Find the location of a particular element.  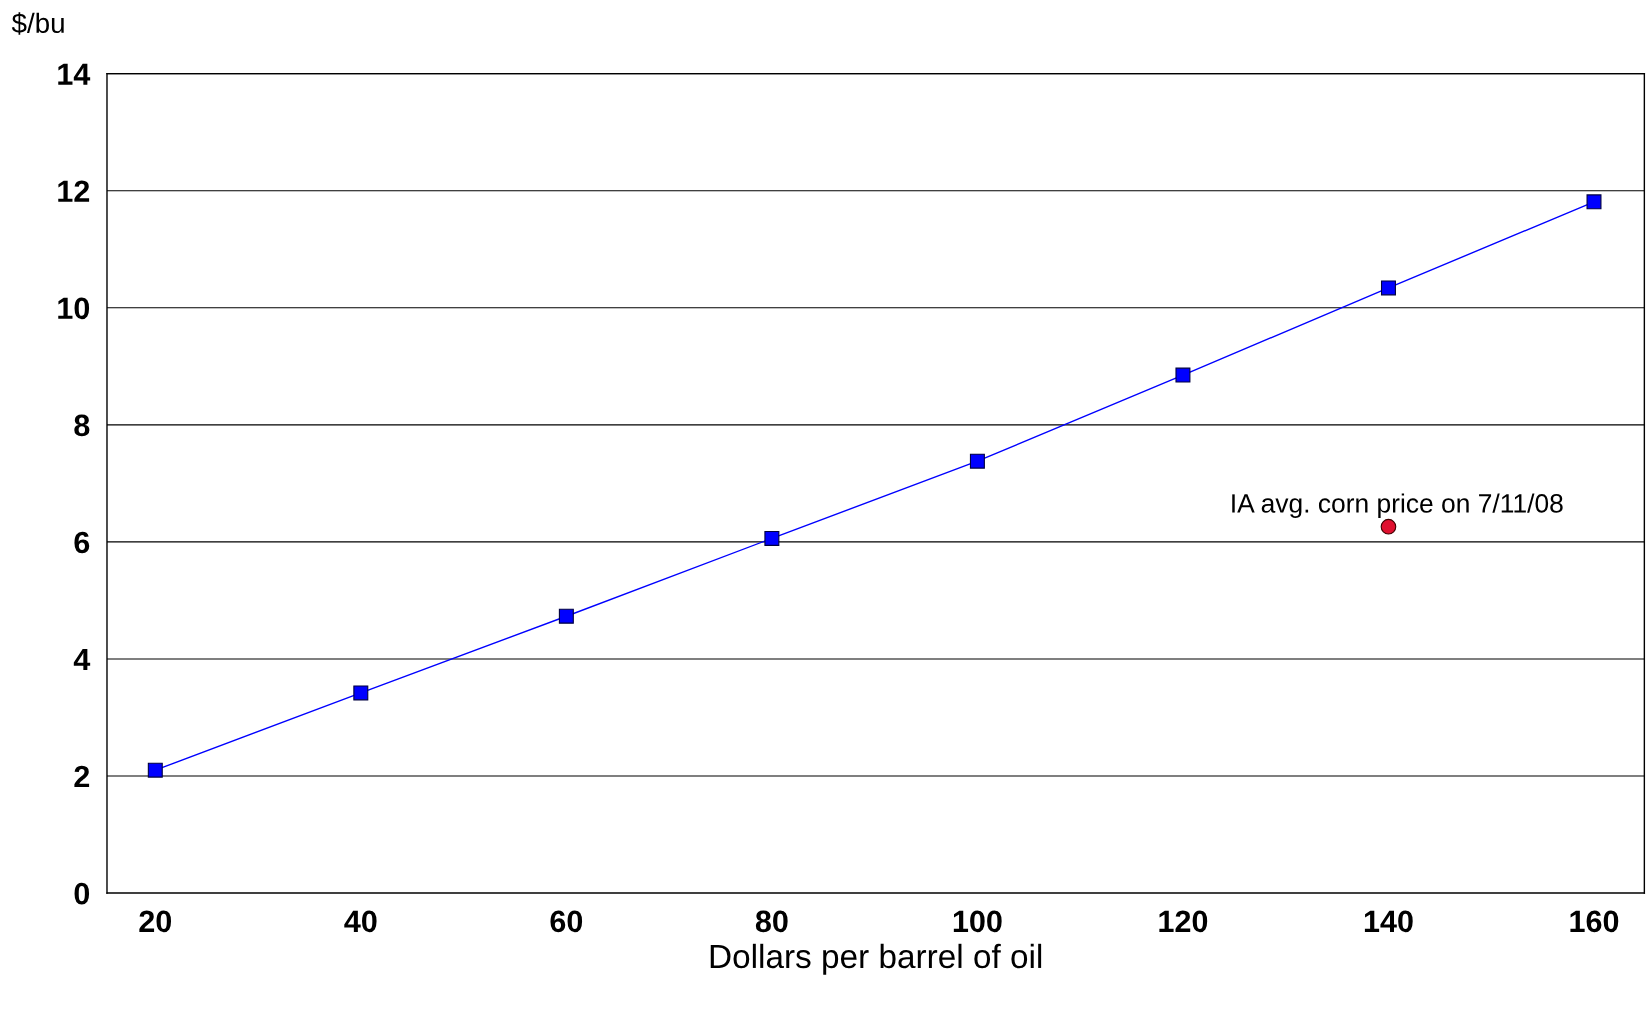

y-tick-label: 2 is located at coordinates (82, 776).